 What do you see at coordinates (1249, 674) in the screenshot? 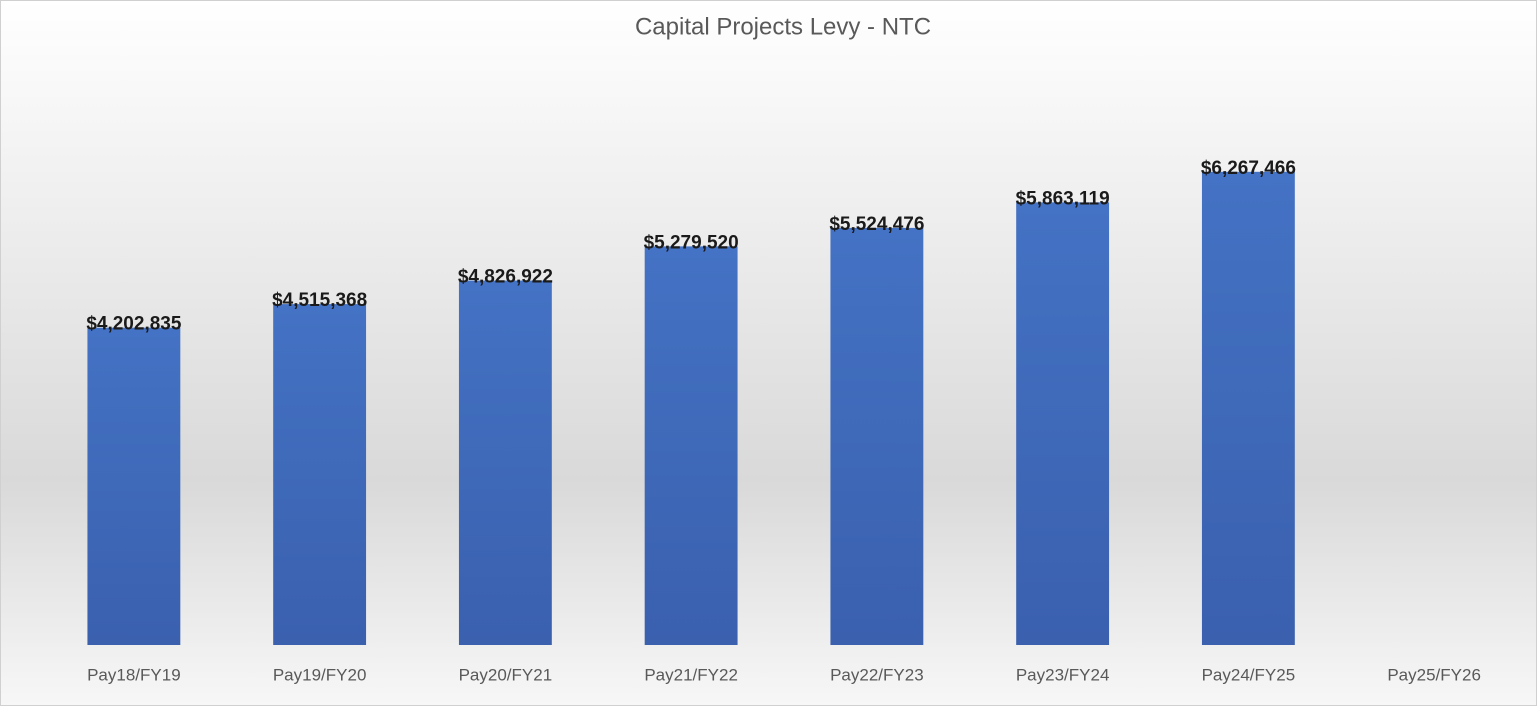
I see `x-tick-label: Pay24/FY25` at bounding box center [1249, 674].